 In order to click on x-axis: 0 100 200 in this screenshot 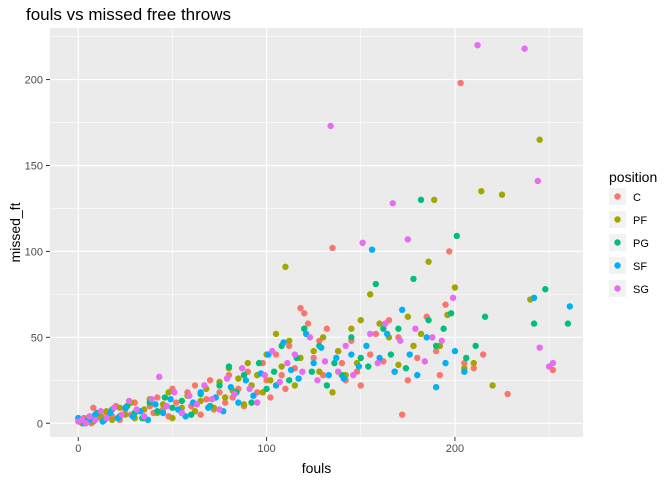, I will do `click(269, 446)`.